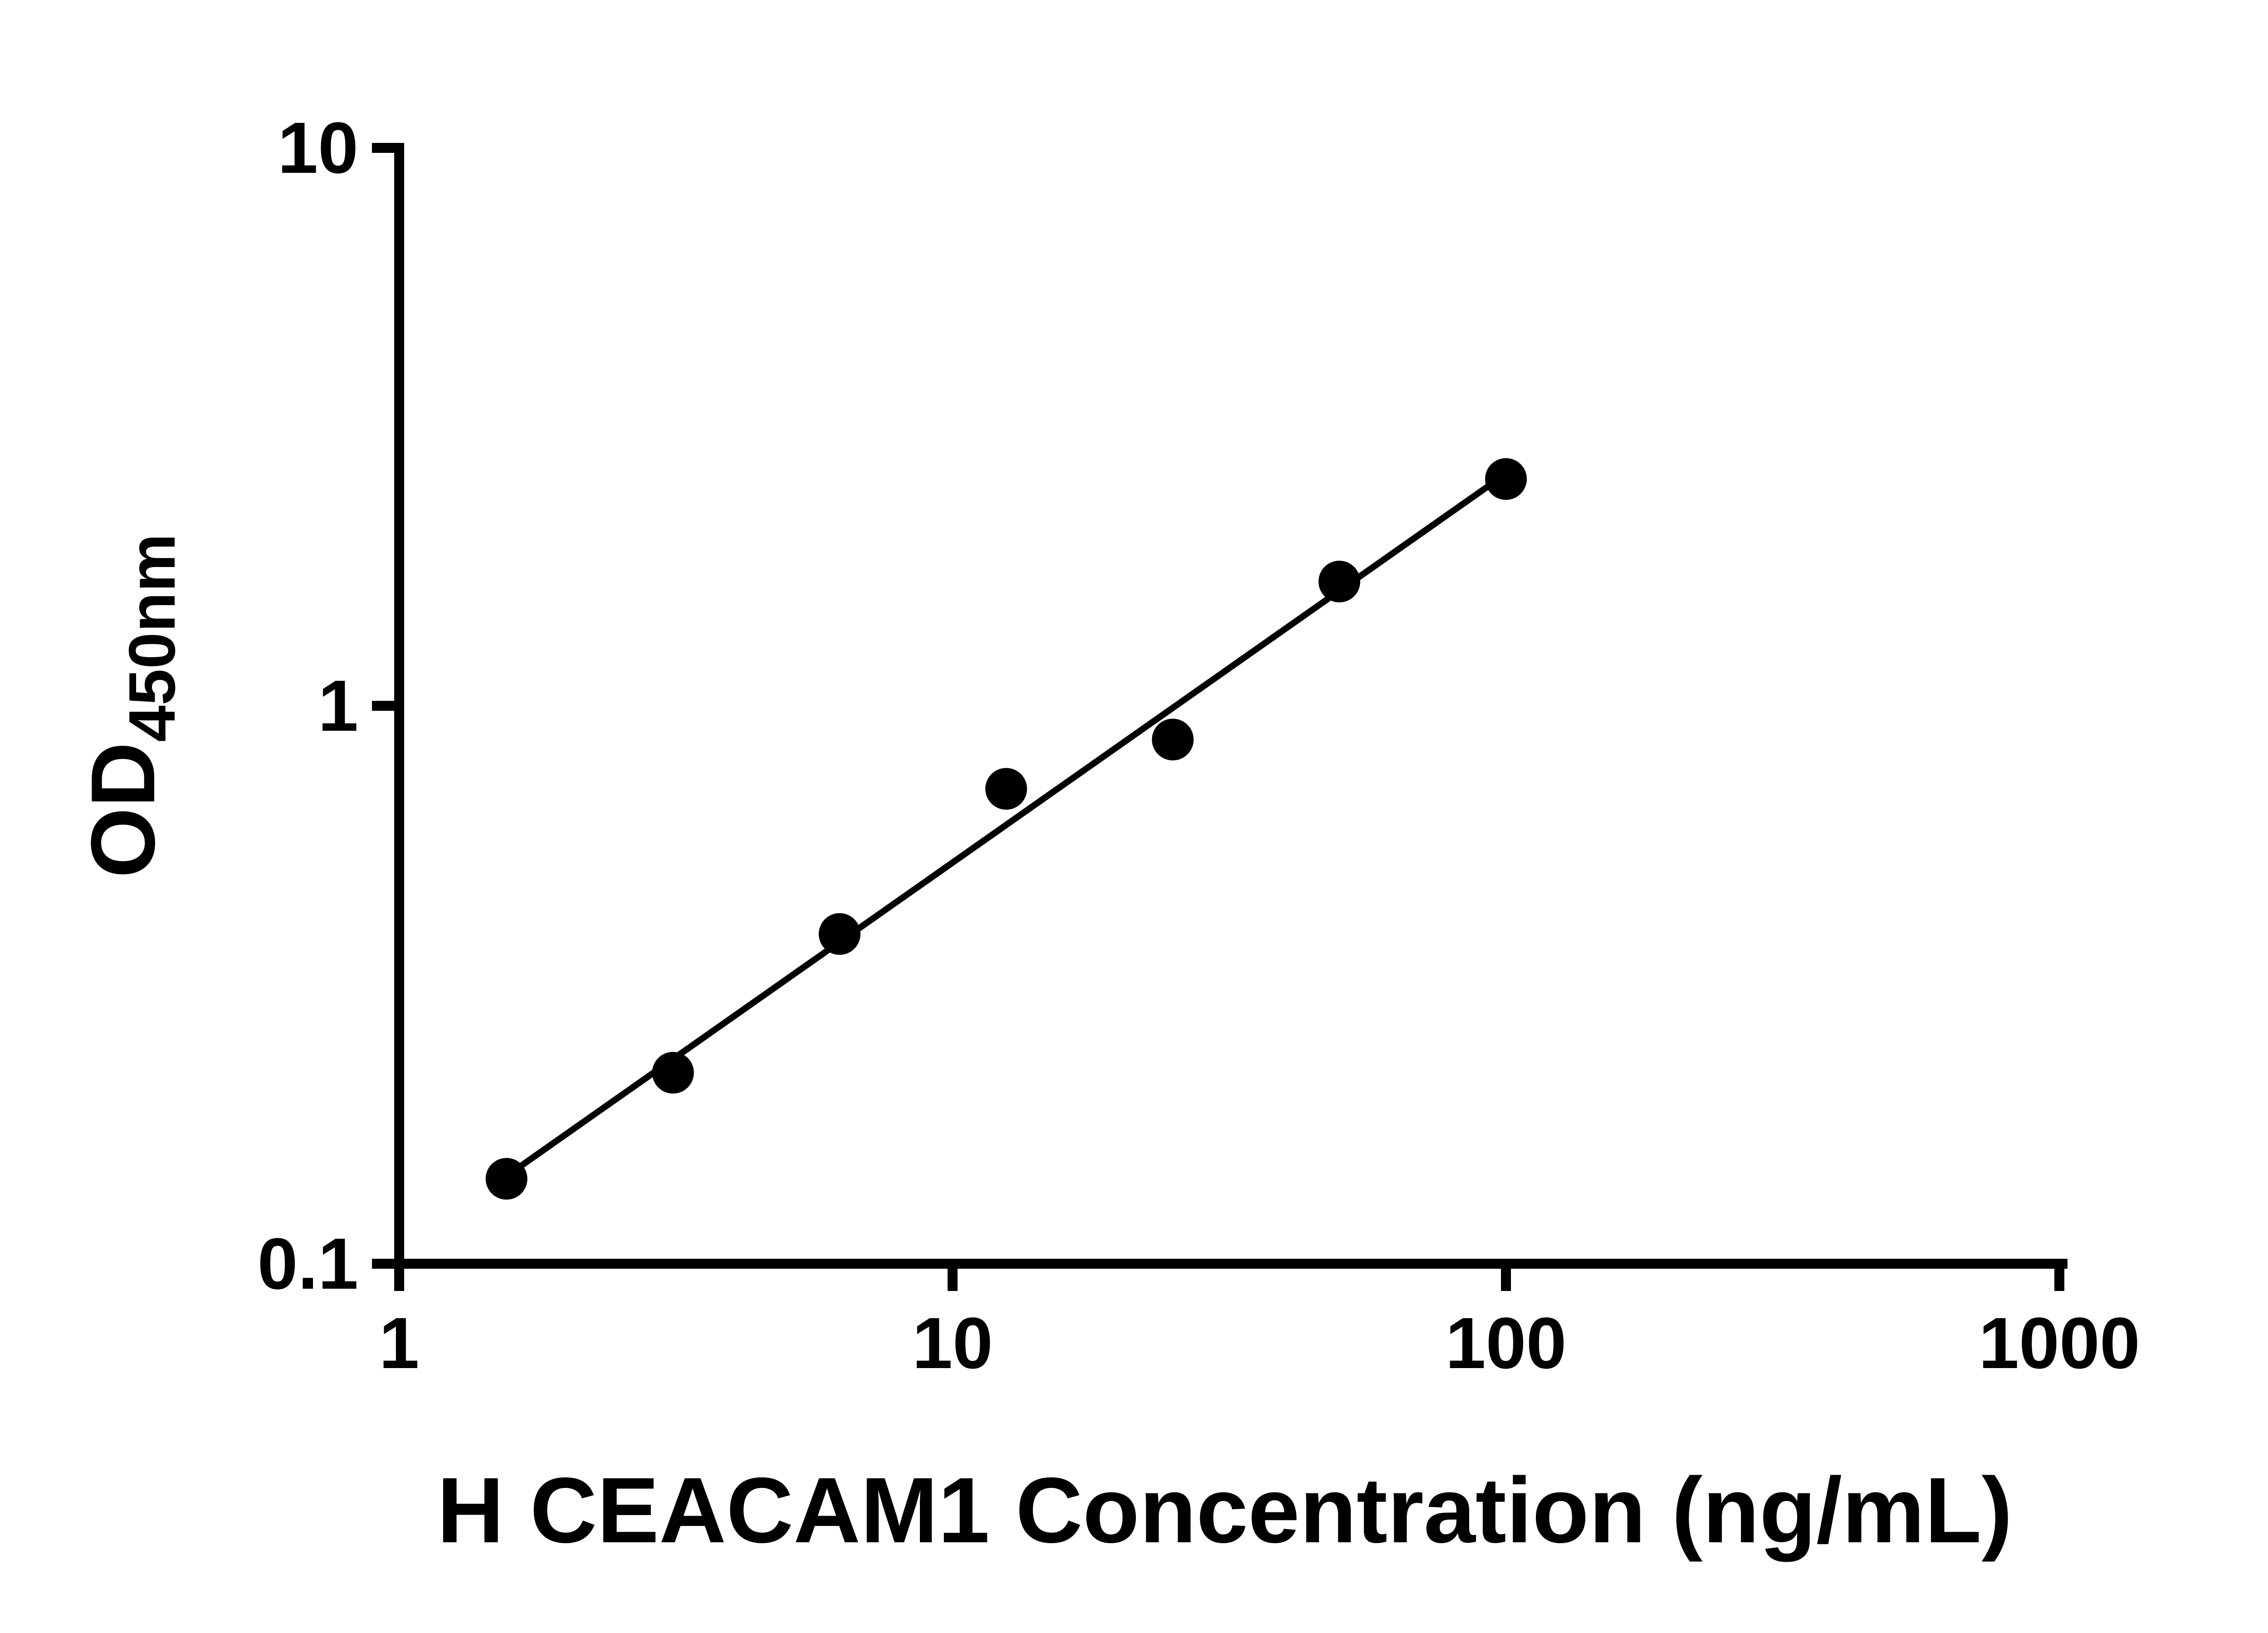 This screenshot has width=2268, height=1633. Describe the element at coordinates (952, 1343) in the screenshot. I see `x-axis-tick-label: 10` at that location.